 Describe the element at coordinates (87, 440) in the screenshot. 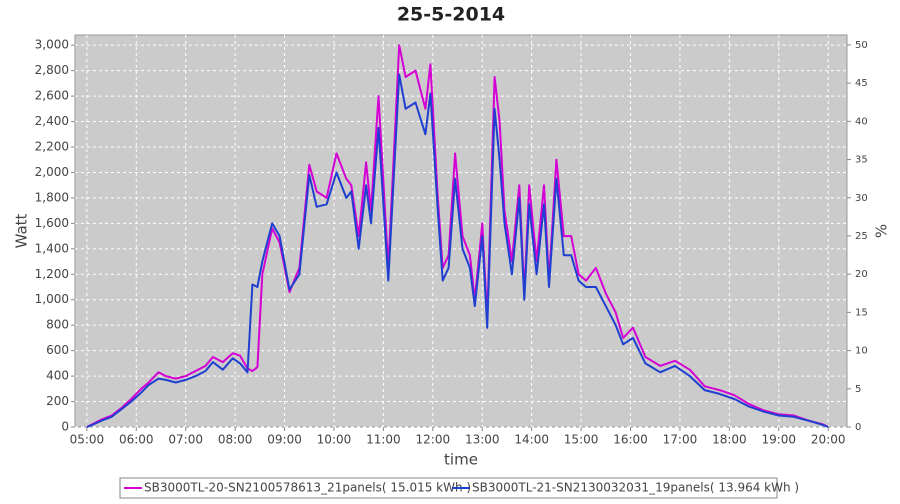

I see `x-tick-label: 05:00` at that location.